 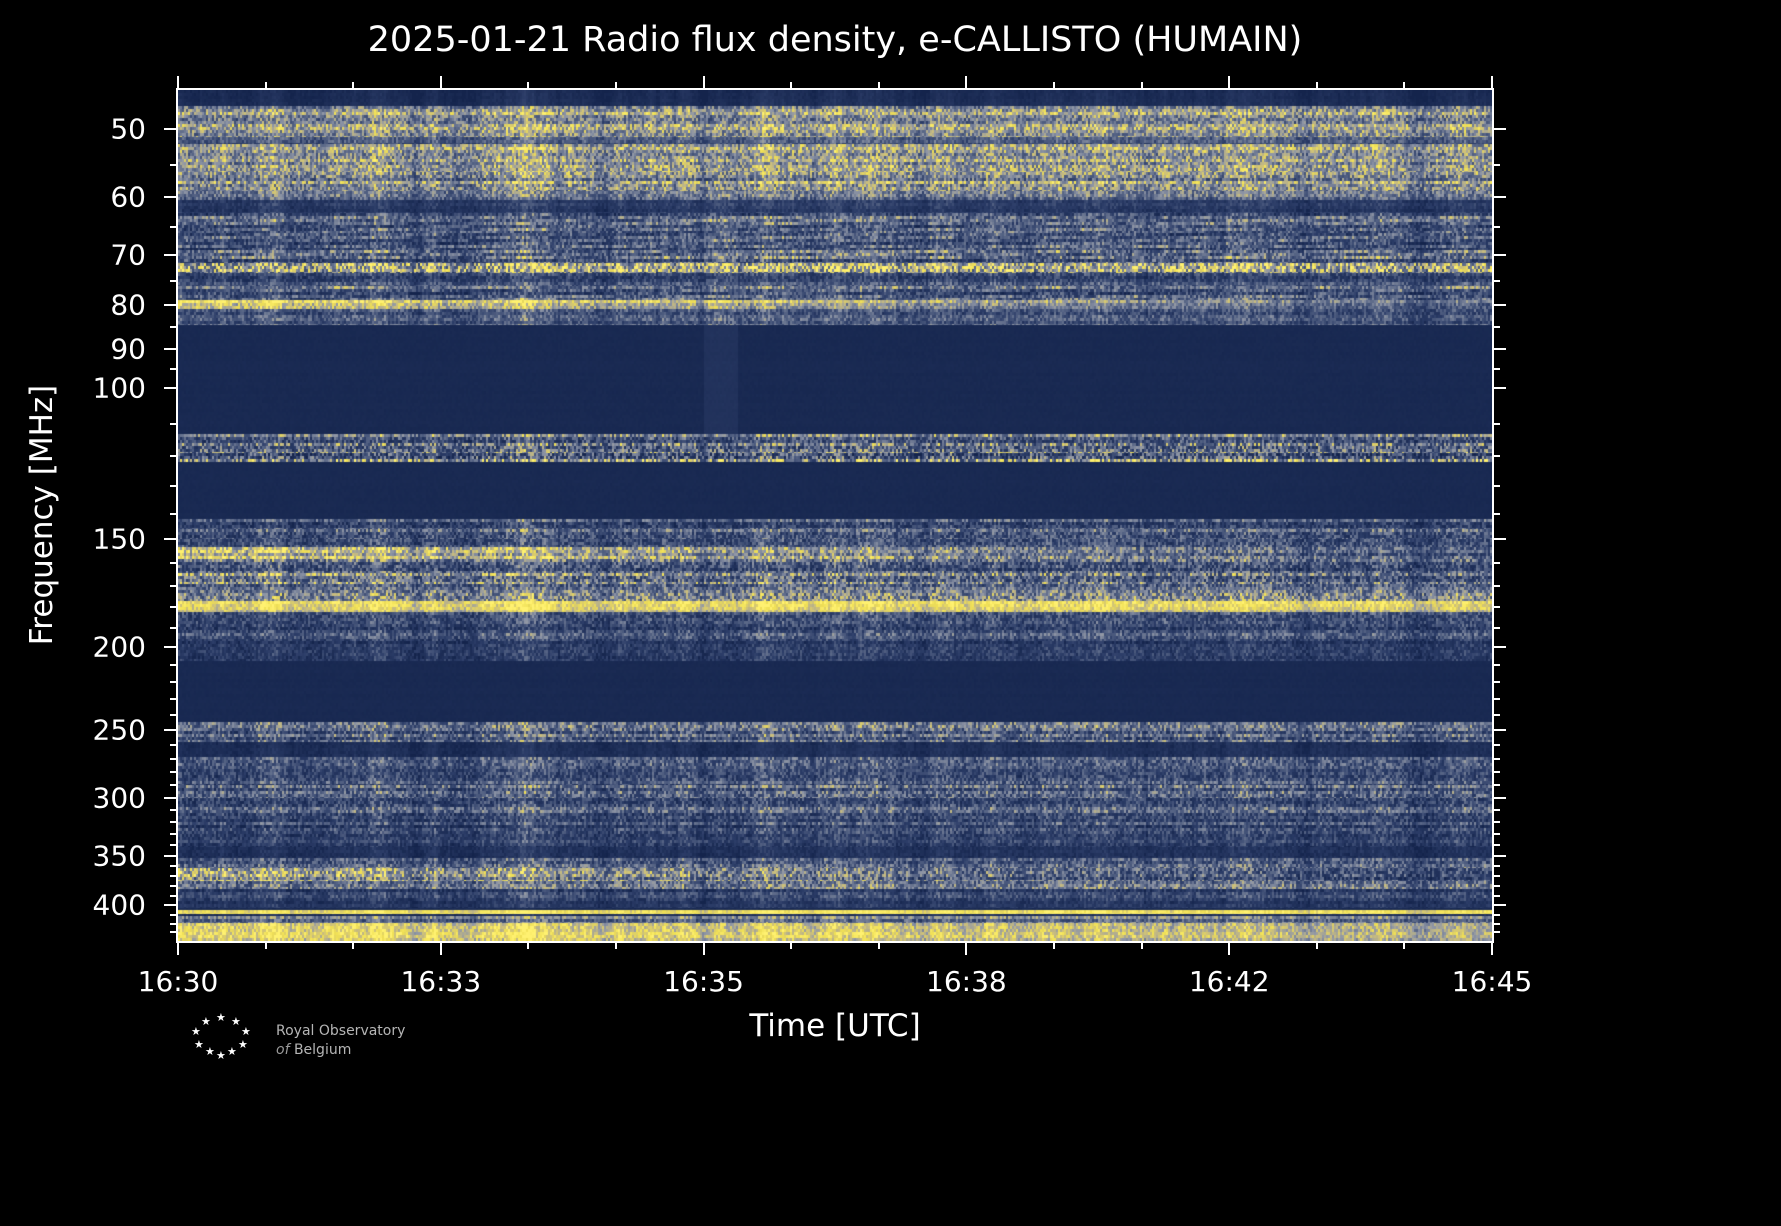 I want to click on rob-logo-of: of, so click(x=283, y=1050).